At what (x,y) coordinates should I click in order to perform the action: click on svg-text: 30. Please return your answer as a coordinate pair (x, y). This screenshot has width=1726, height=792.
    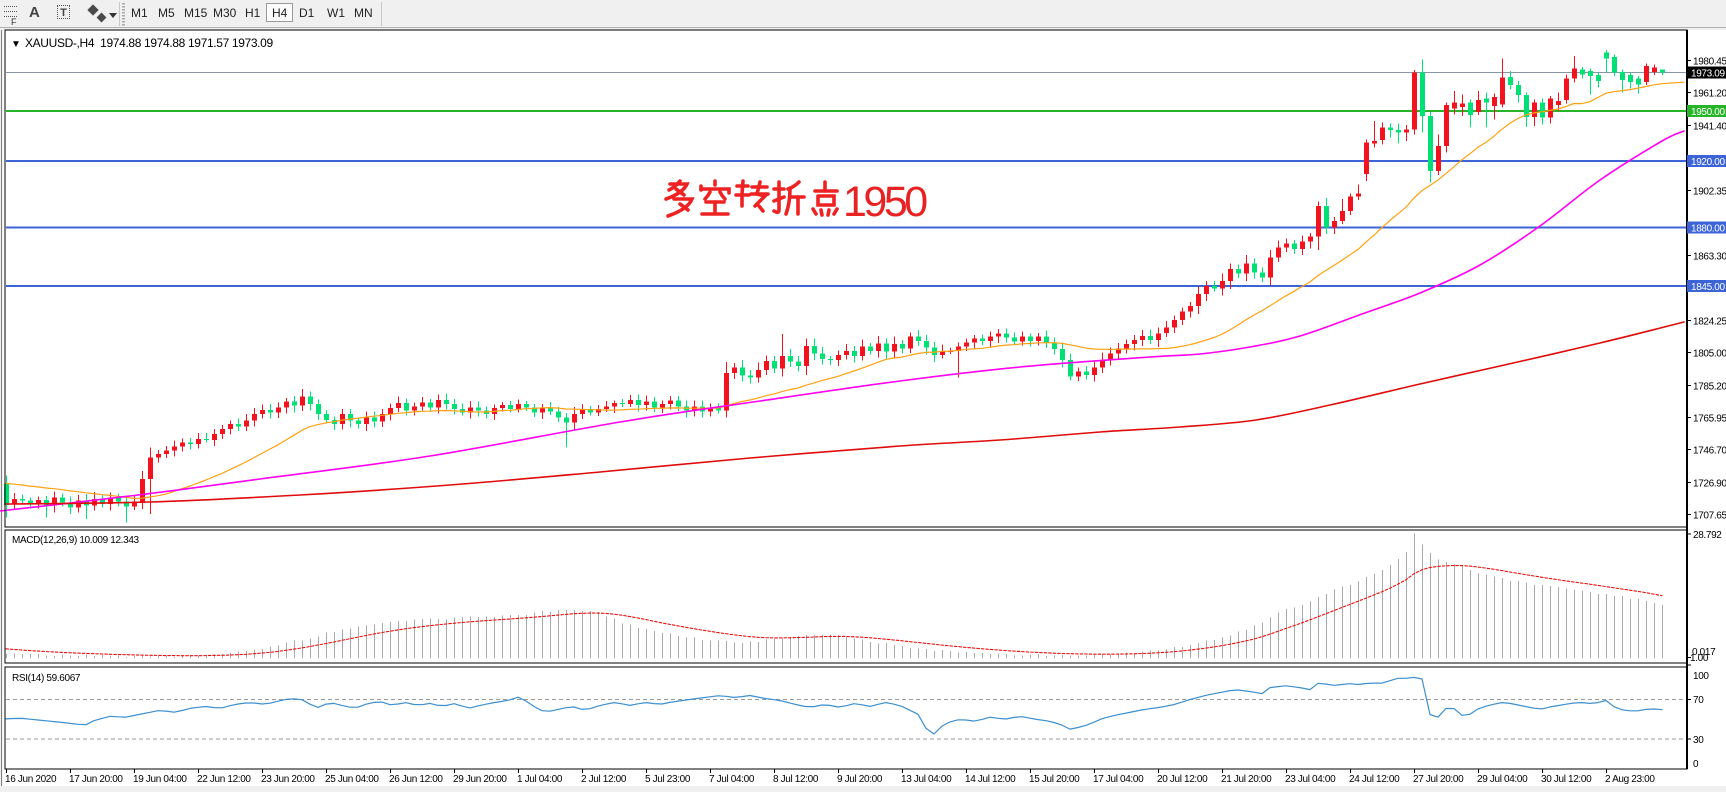
    Looking at the image, I should click on (1698, 740).